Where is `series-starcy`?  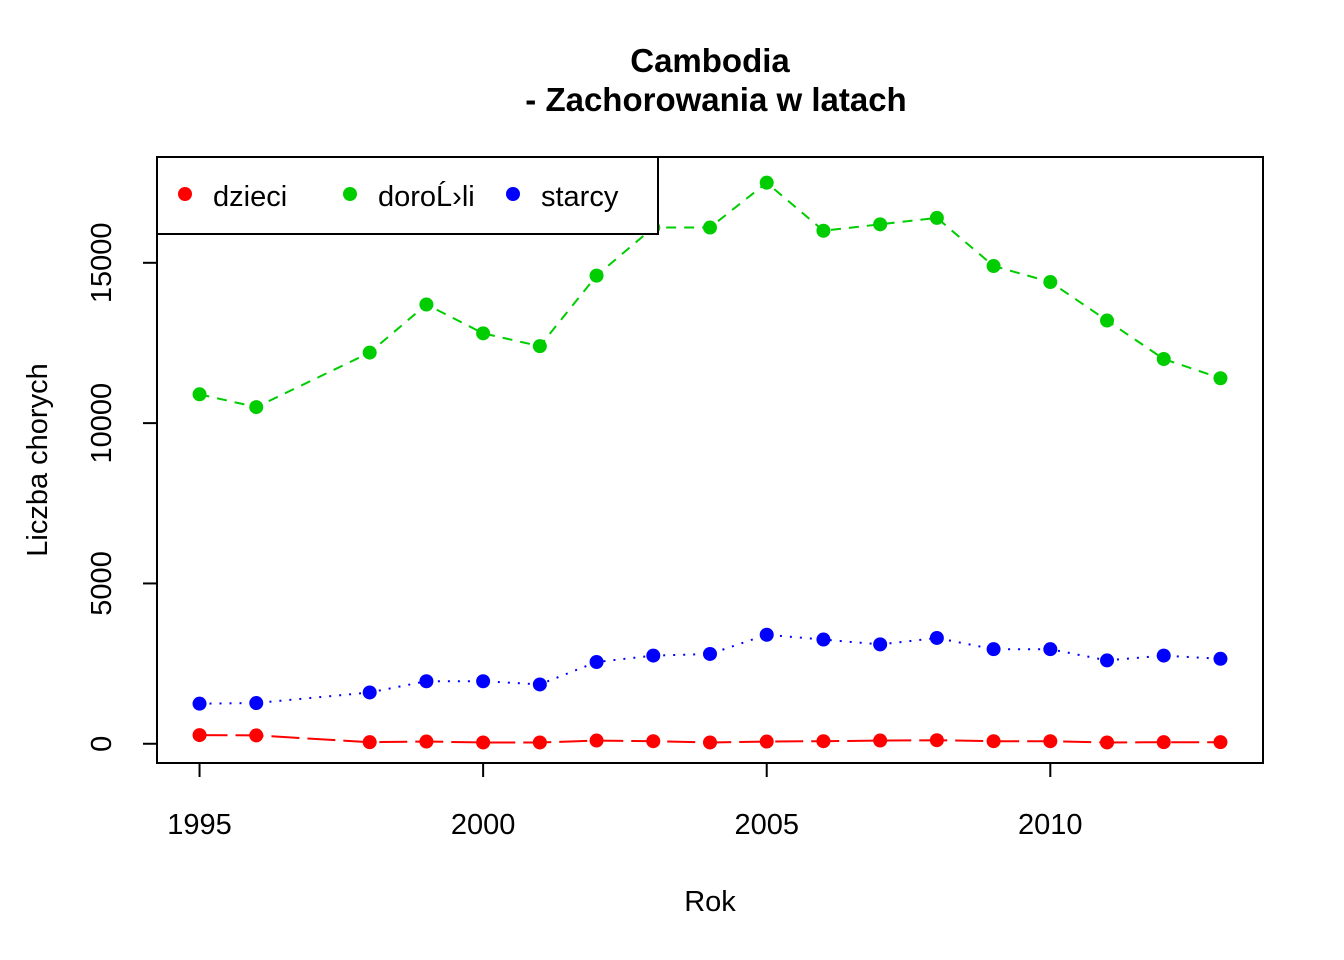
series-starcy is located at coordinates (710, 669).